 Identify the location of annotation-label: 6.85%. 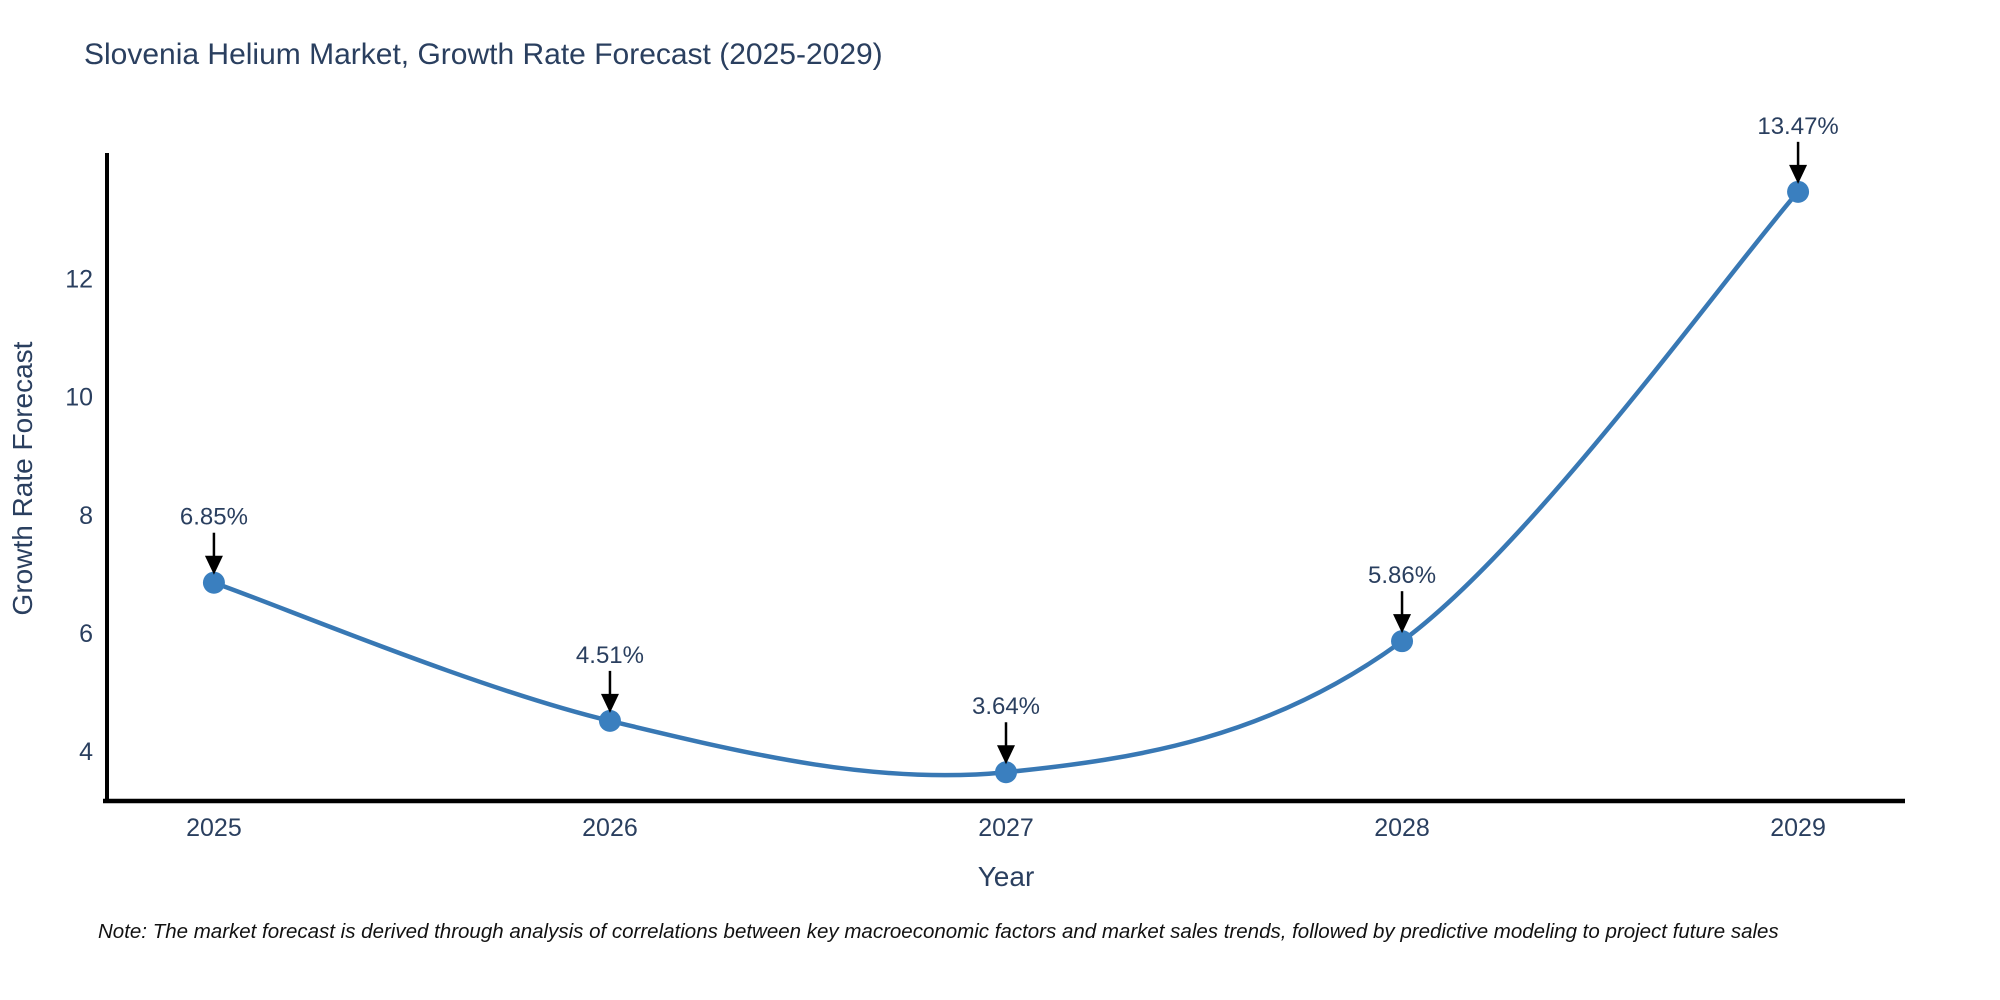
(214, 517).